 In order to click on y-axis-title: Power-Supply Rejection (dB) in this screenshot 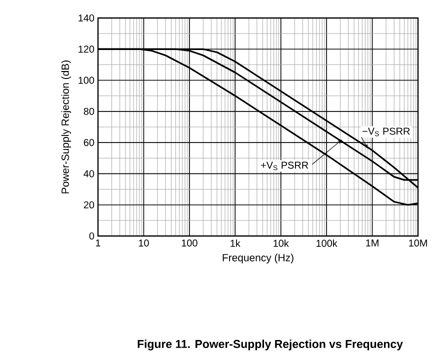, I will do `click(66, 127)`.